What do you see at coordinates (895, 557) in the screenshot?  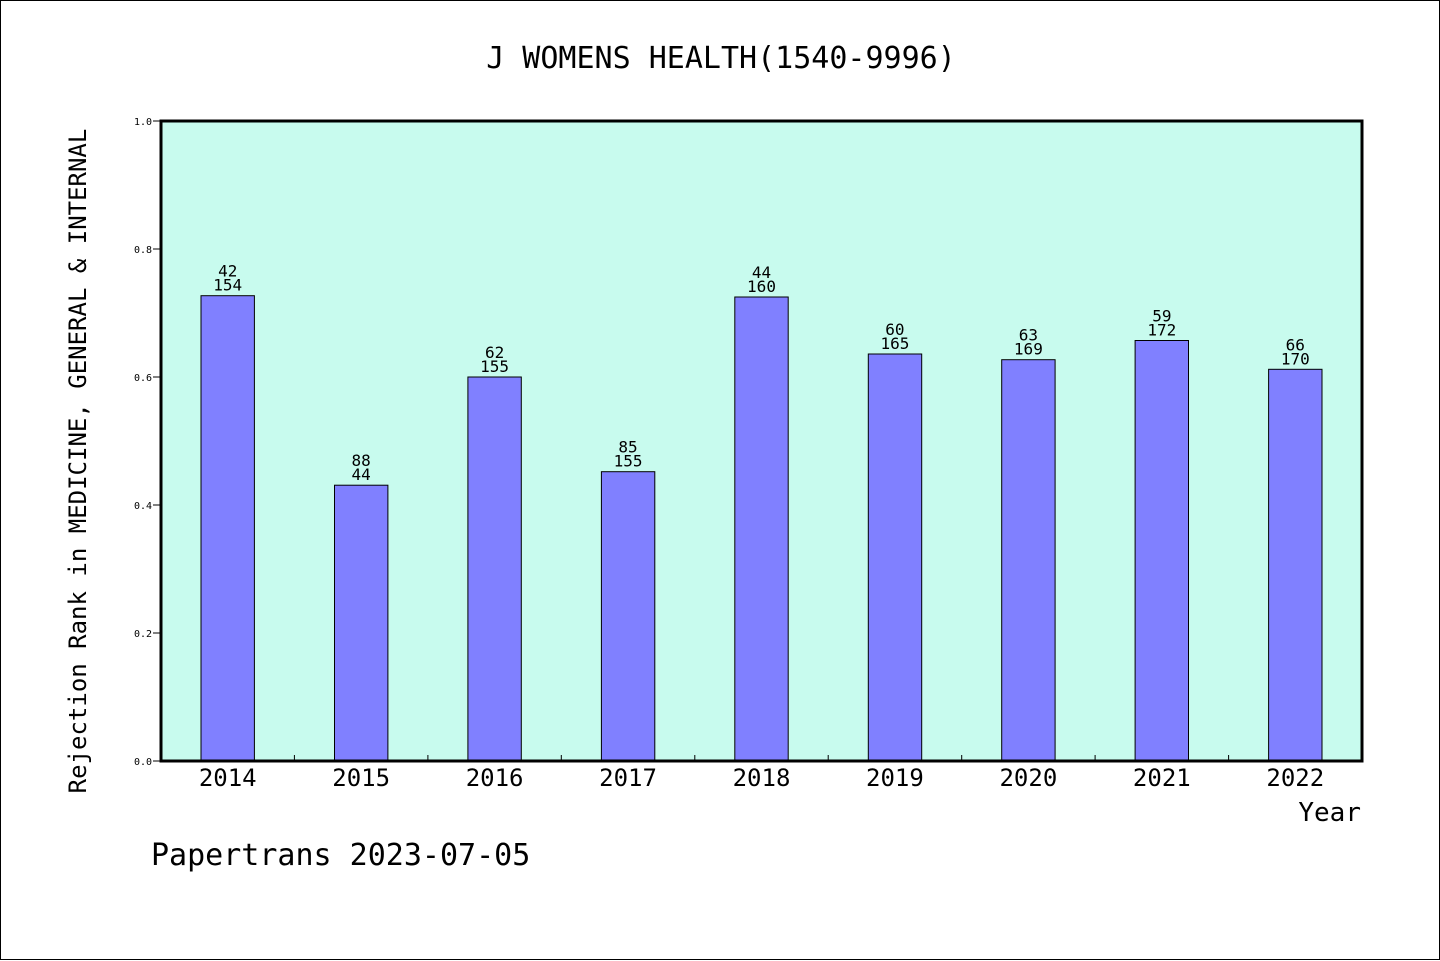 I see `bar-2019` at bounding box center [895, 557].